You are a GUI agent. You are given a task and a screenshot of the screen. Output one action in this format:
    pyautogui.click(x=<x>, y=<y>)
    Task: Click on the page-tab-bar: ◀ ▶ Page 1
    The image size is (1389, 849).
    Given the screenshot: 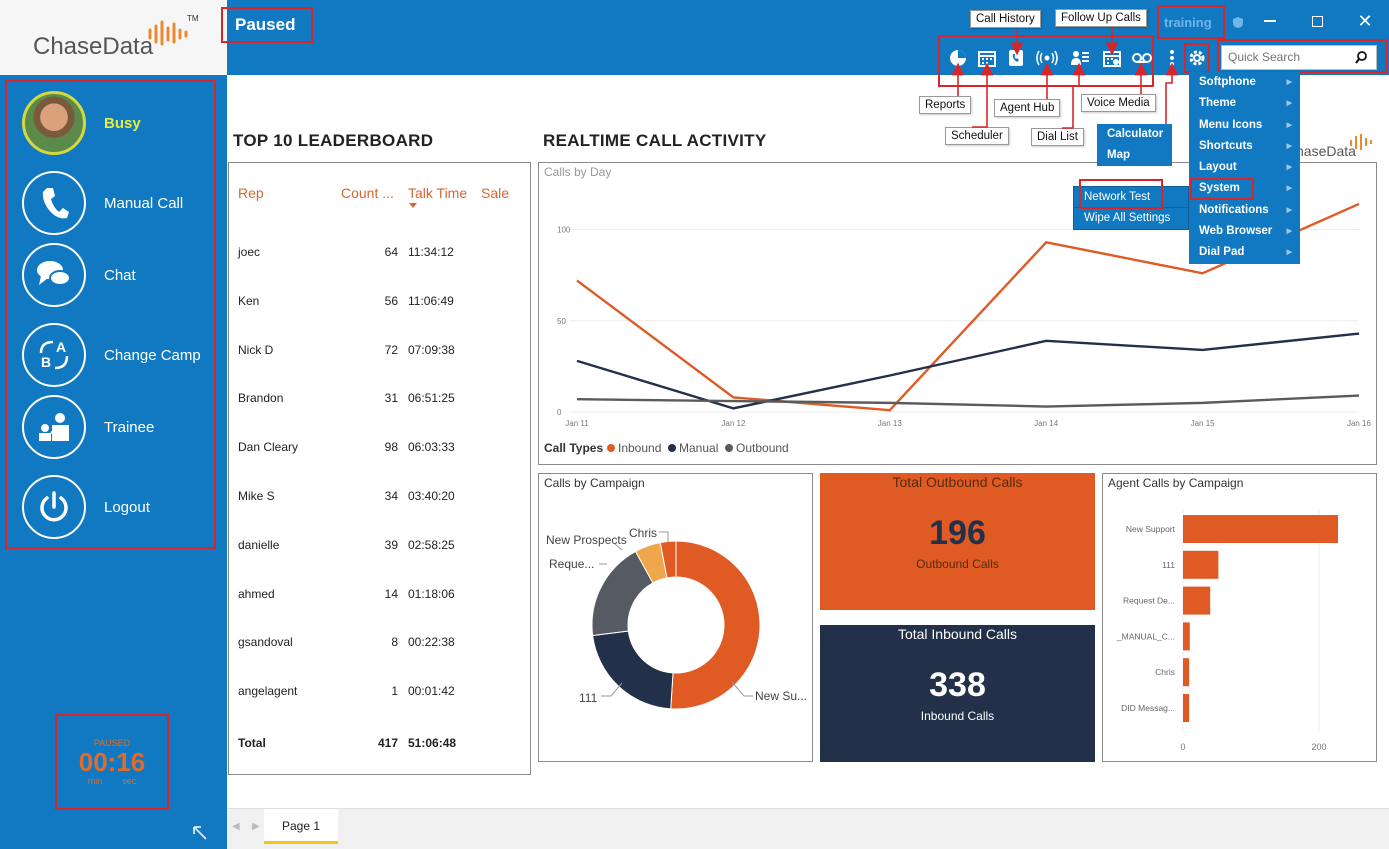 What is the action you would take?
    pyautogui.click(x=808, y=828)
    